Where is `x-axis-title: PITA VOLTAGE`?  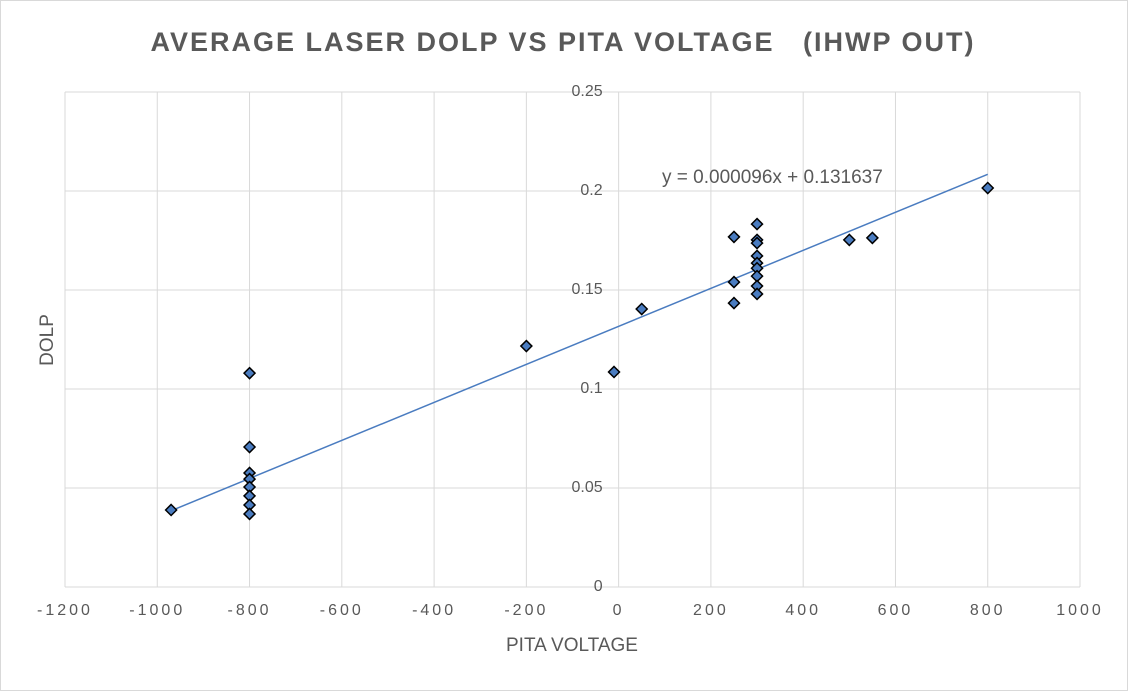 x-axis-title: PITA VOLTAGE is located at coordinates (572, 645).